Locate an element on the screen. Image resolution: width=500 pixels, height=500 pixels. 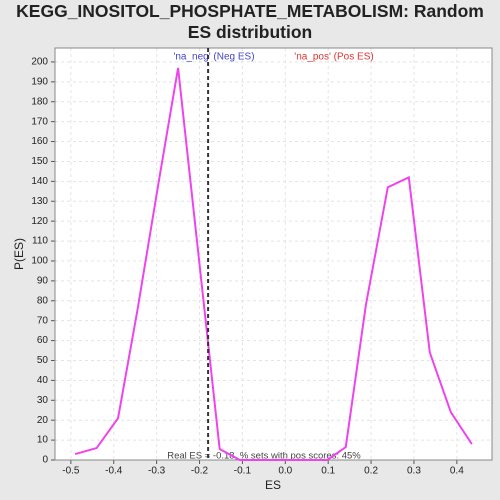
x-tick-label: 0.1 is located at coordinates (328, 471).